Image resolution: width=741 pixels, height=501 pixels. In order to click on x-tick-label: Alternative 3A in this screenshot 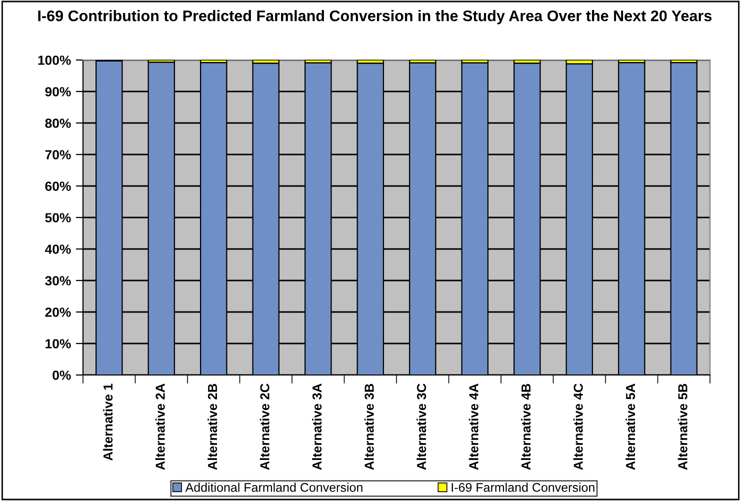, I will do `click(317, 427)`.